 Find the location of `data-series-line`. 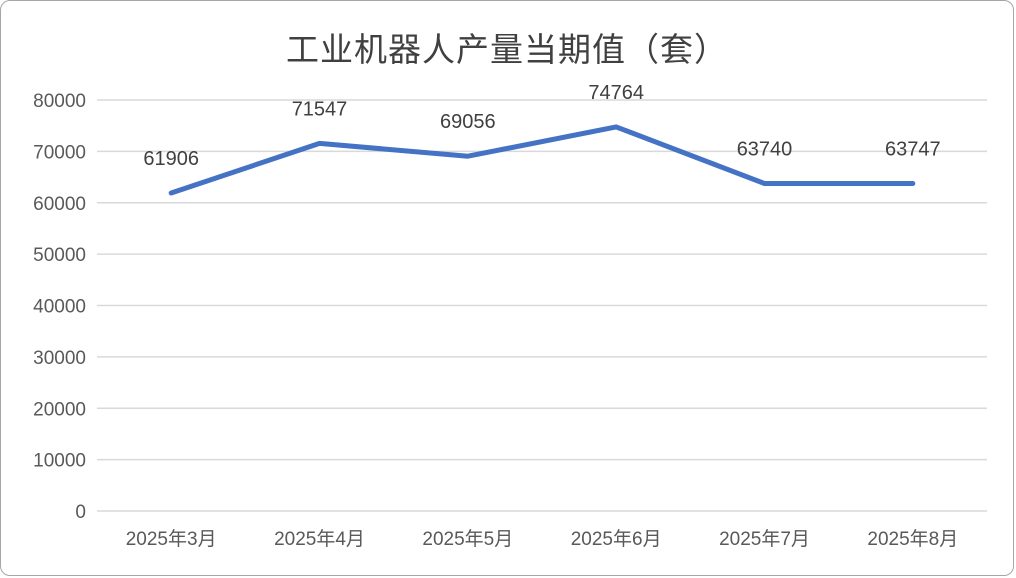

data-series-line is located at coordinates (542, 160).